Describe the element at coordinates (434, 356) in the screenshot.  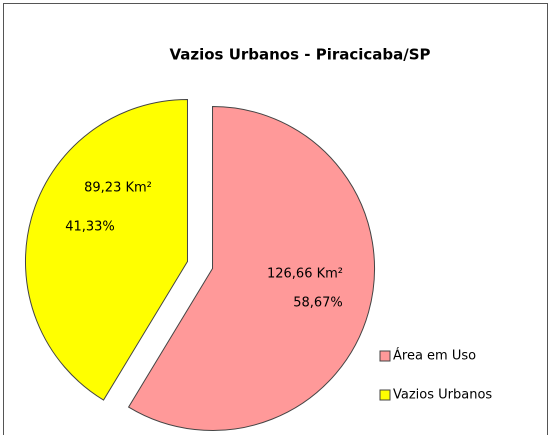
I see `legend-label: Área em Uso` at that location.